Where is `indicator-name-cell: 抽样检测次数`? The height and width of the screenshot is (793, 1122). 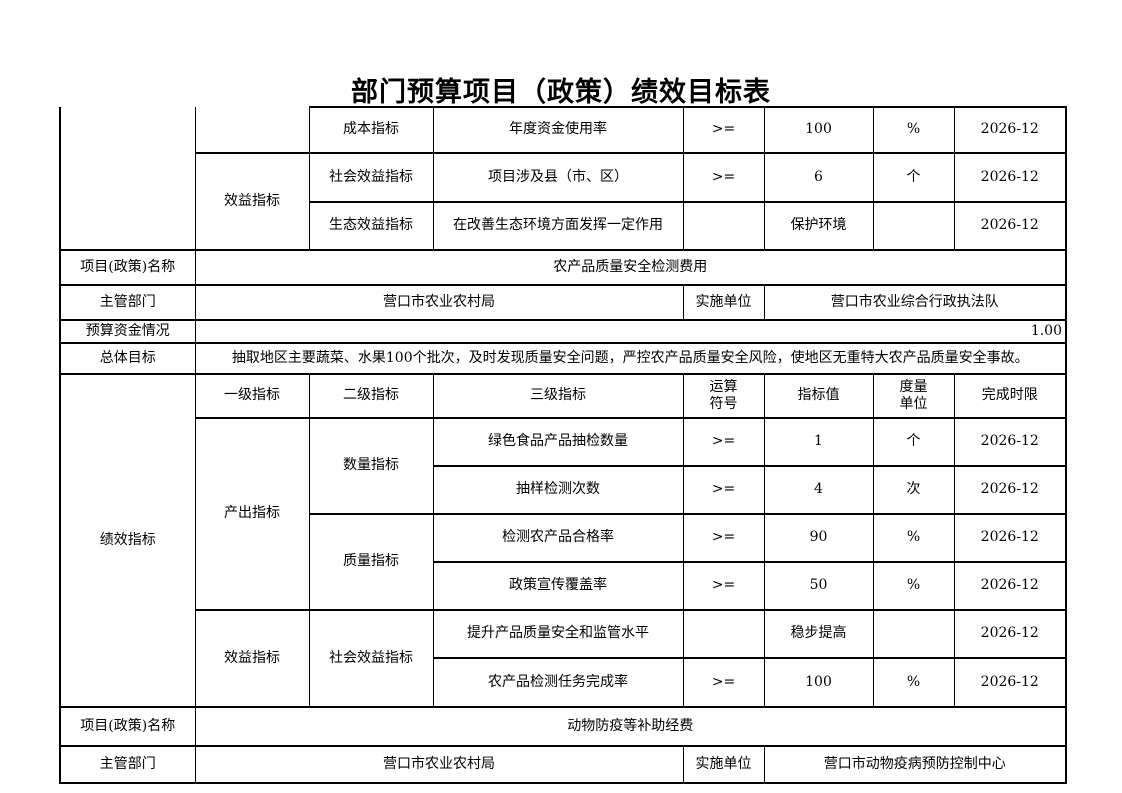
indicator-name-cell: 抽样检测次数 is located at coordinates (558, 490).